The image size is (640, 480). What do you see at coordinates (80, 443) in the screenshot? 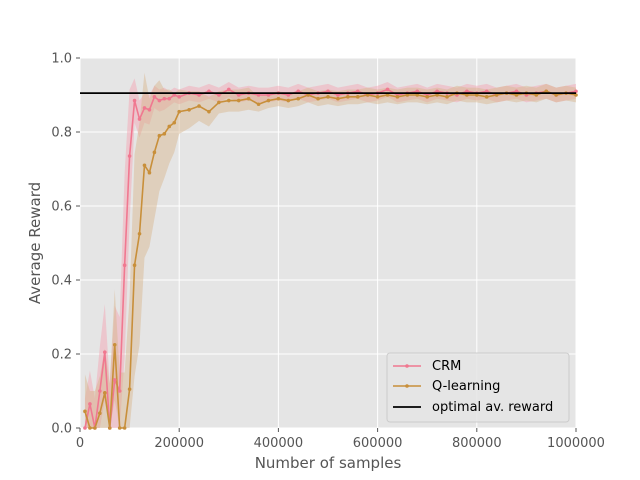
I see `x-tick-label: 0` at bounding box center [80, 443].